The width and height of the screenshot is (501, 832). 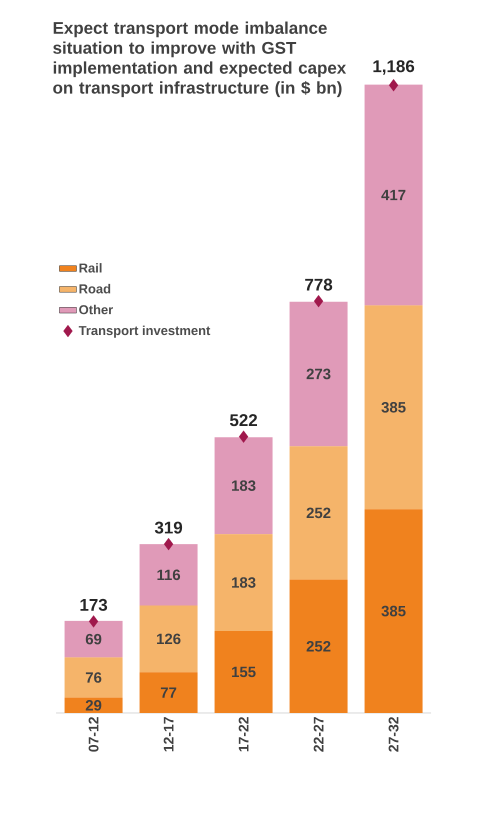 What do you see at coordinates (94, 289) in the screenshot?
I see `legend-label: Road` at bounding box center [94, 289].